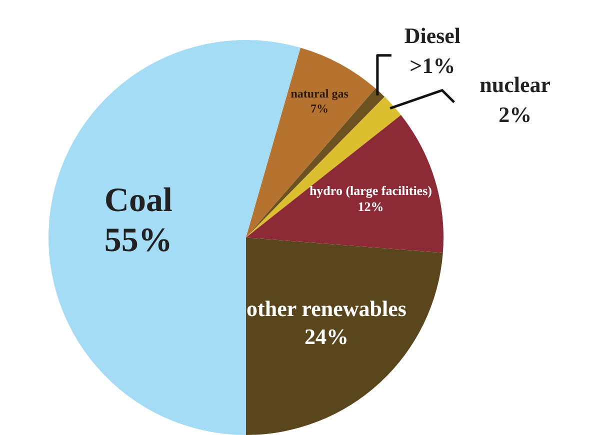  What do you see at coordinates (326, 337) in the screenshot?
I see `data-label: 24%` at bounding box center [326, 337].